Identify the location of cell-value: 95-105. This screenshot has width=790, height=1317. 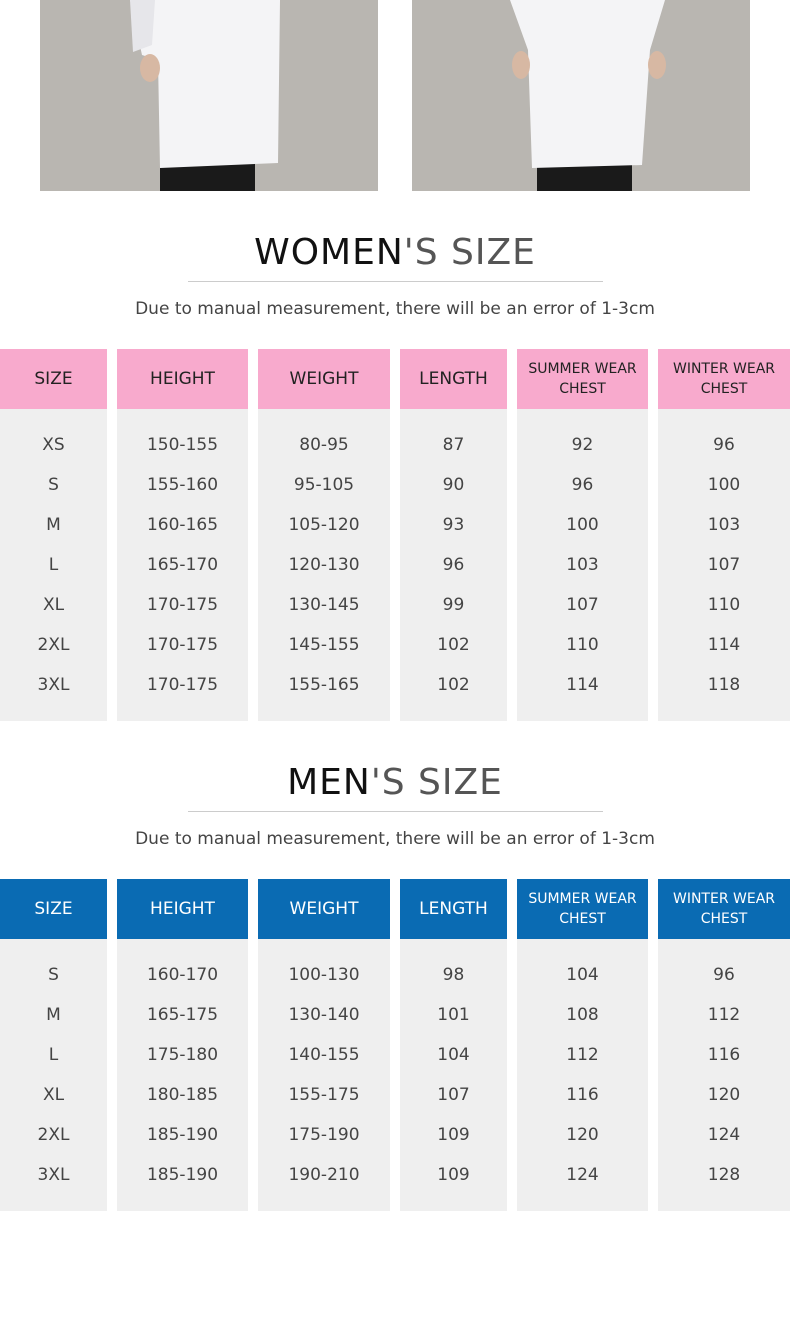
(324, 485).